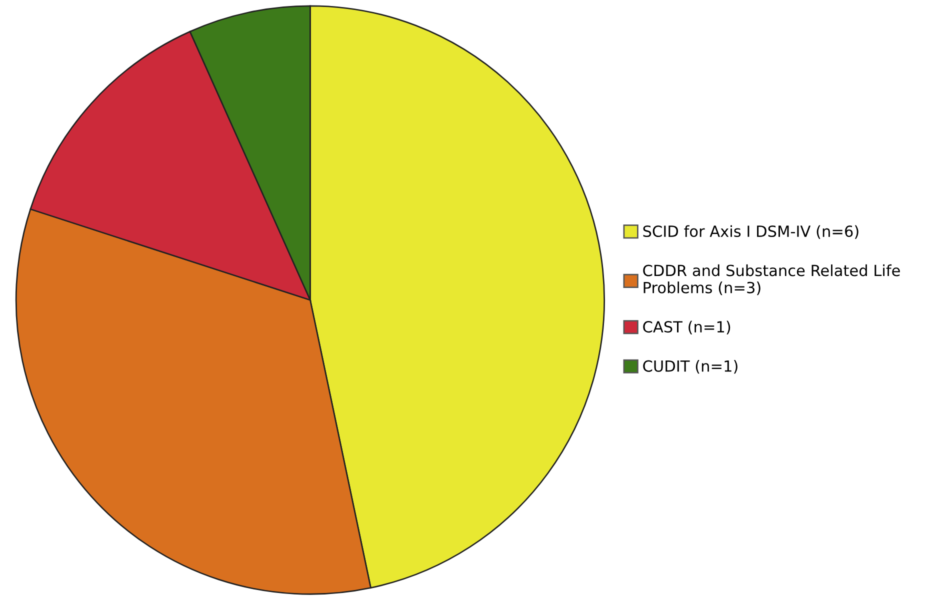  Describe the element at coordinates (690, 367) in the screenshot. I see `legend-label: CUDIT (n=1)` at that location.